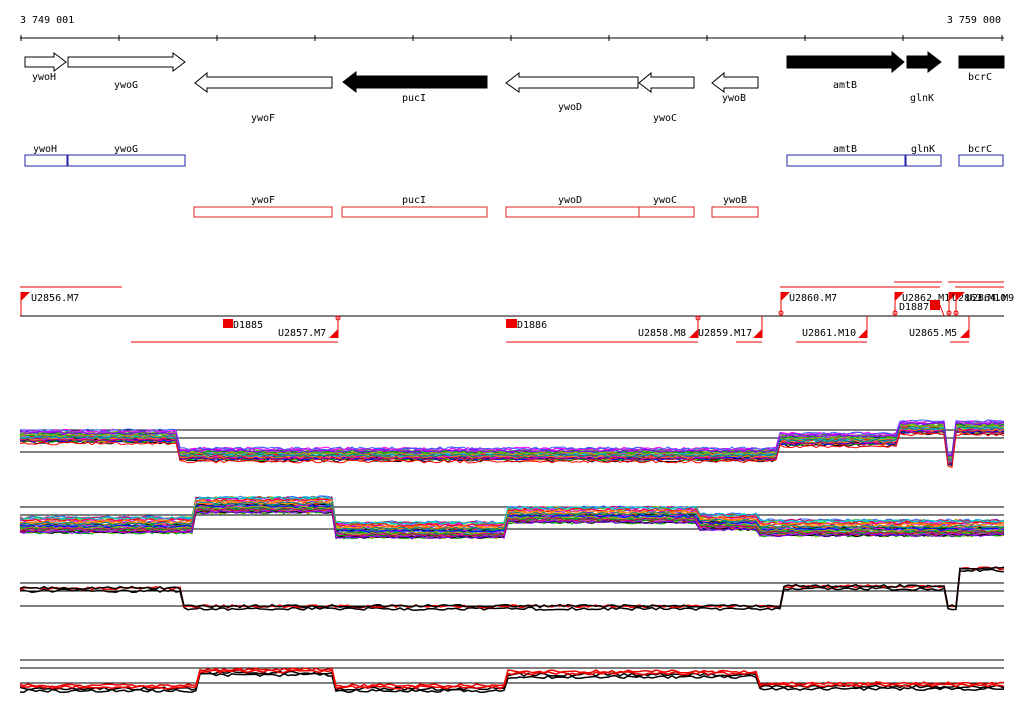  Describe the element at coordinates (44, 77) in the screenshot. I see `gene-label: ywoH` at that location.